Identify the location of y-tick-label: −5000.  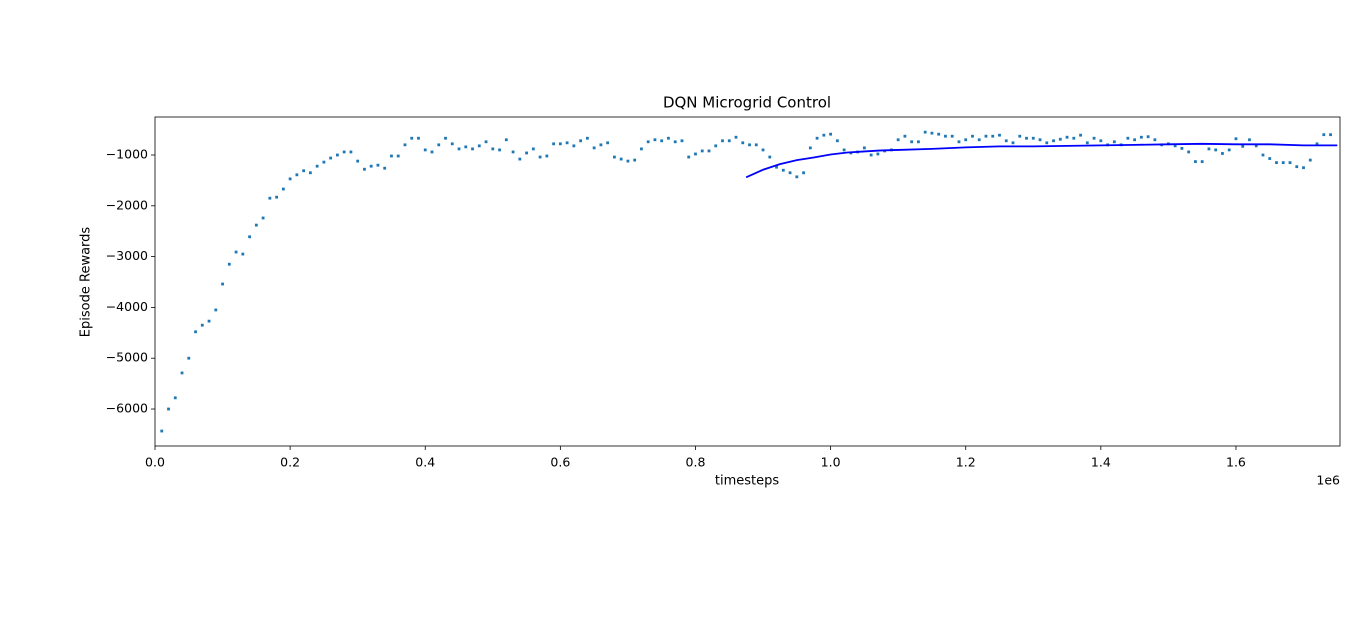
(127, 357).